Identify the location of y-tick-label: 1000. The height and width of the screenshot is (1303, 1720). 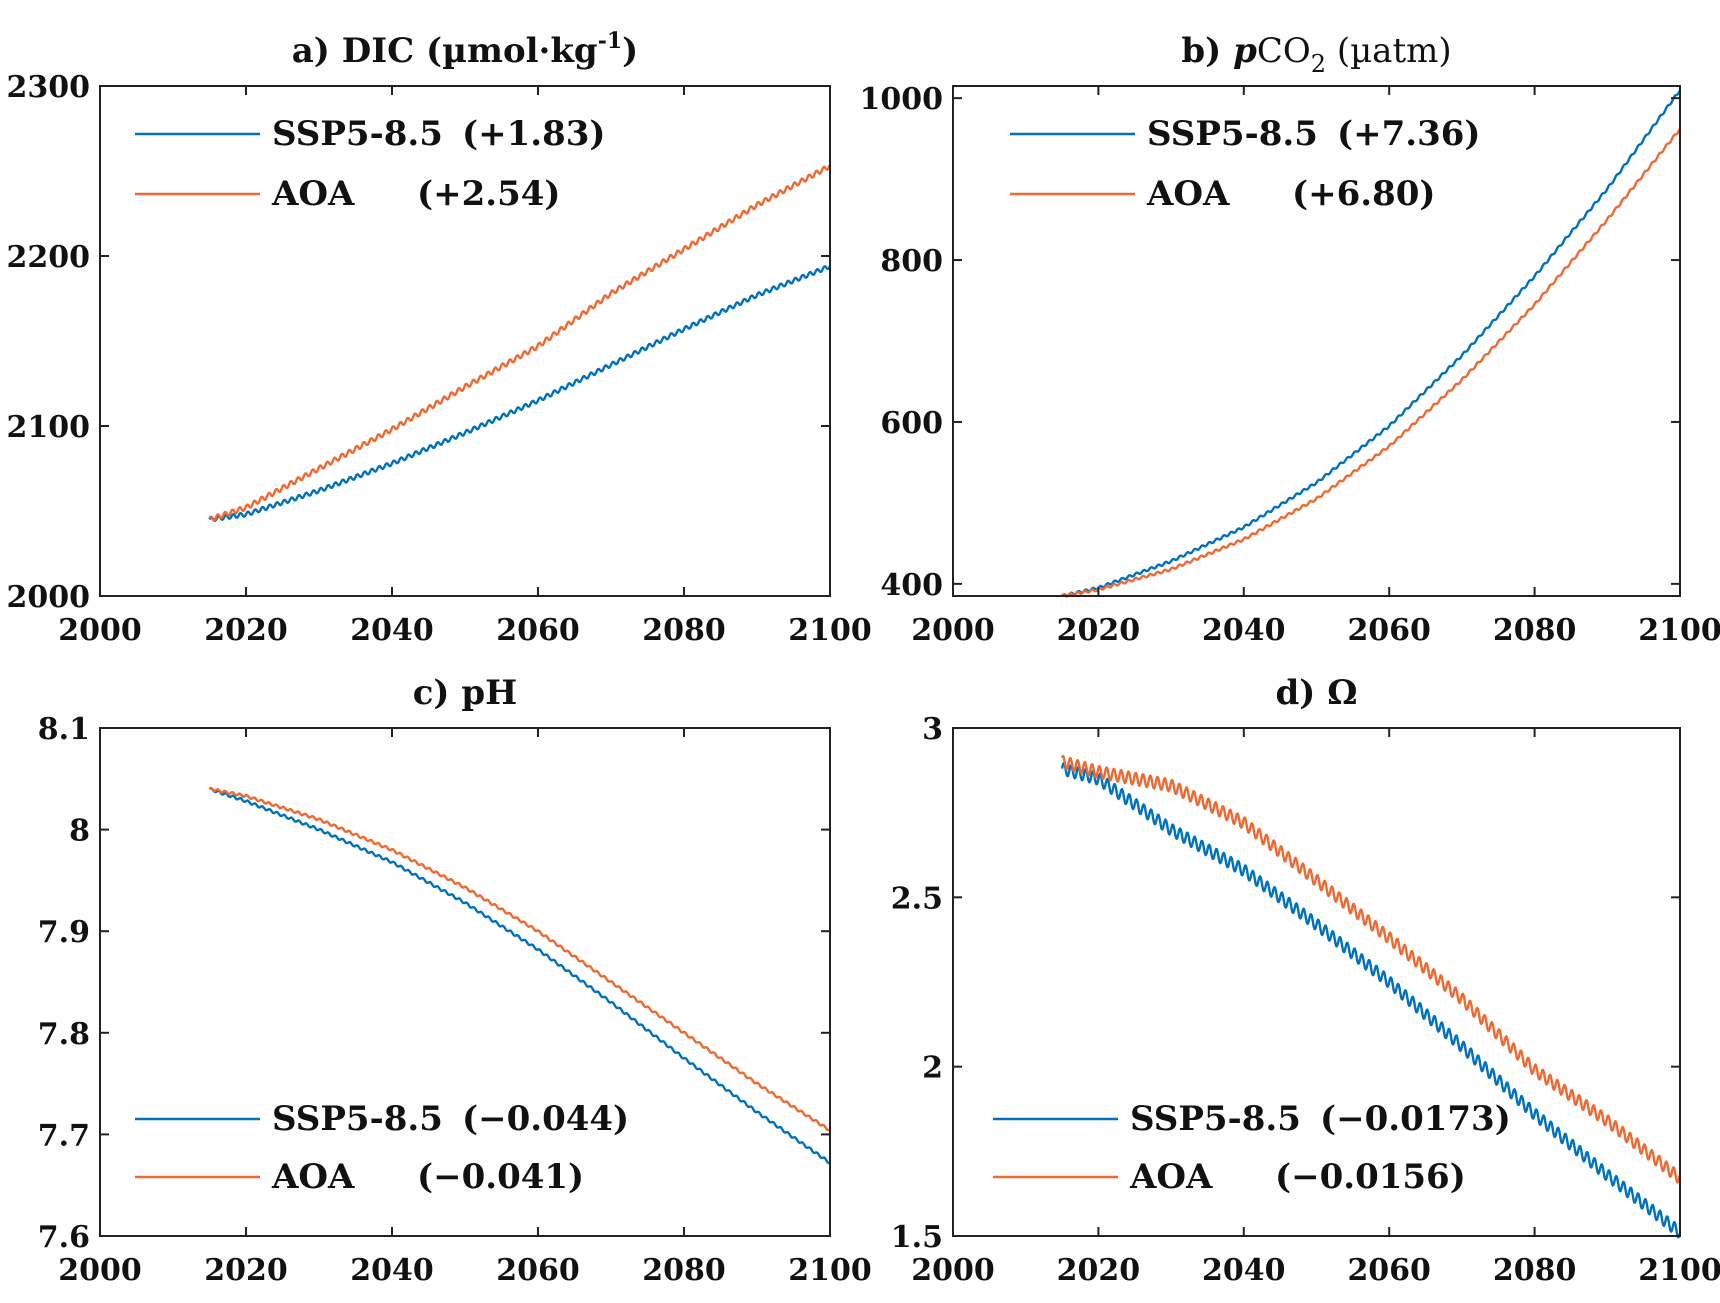
(902, 99).